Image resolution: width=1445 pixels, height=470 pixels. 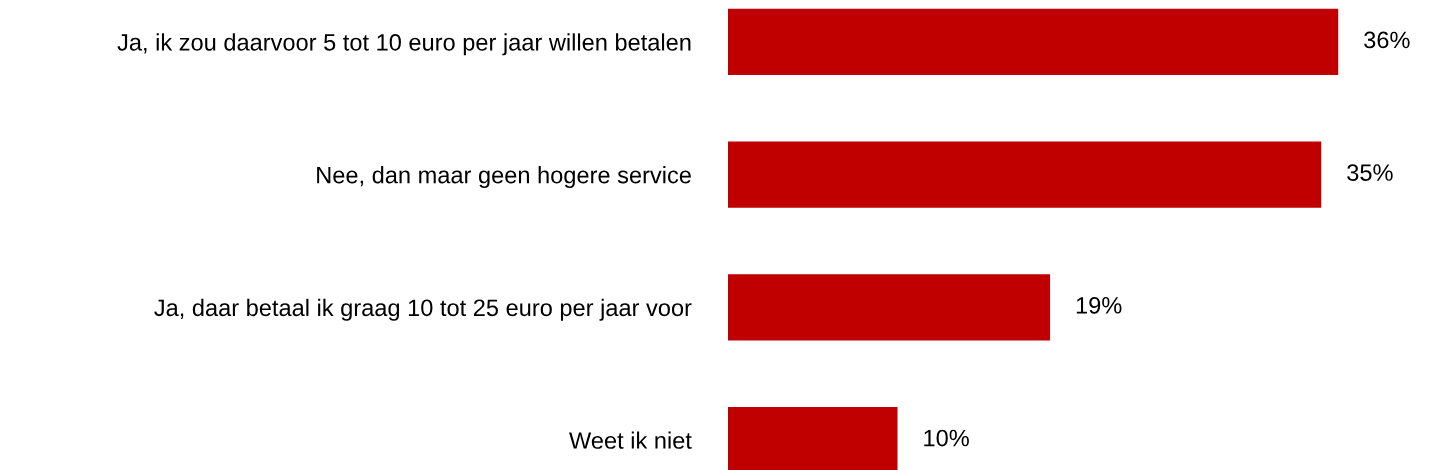 What do you see at coordinates (630, 440) in the screenshot?
I see `y-tick-label: Weet ik niet` at bounding box center [630, 440].